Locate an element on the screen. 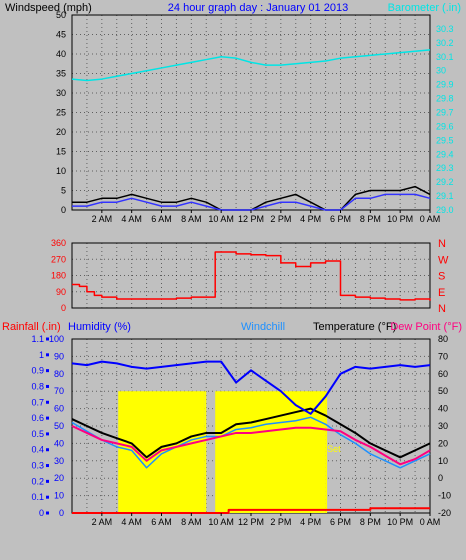 The image size is (466, 560). rainfall-ytick-label: 1.1 is located at coordinates (37, 339).